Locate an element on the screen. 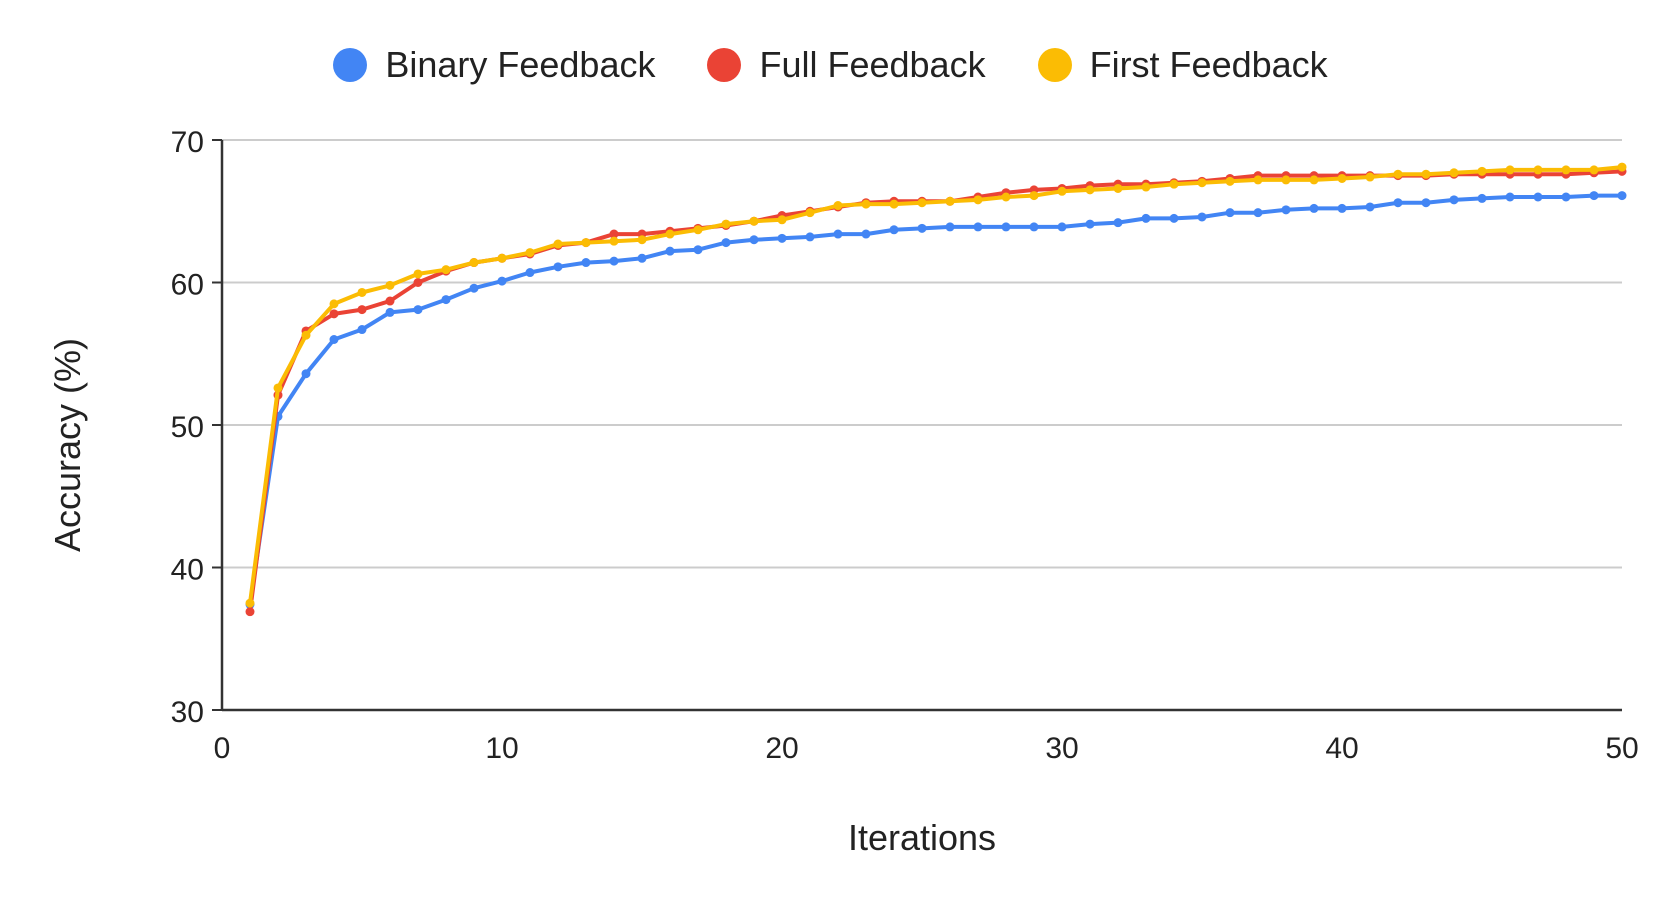 This screenshot has height=914, width=1661. y-tick-label-30: 30 is located at coordinates (187, 712).